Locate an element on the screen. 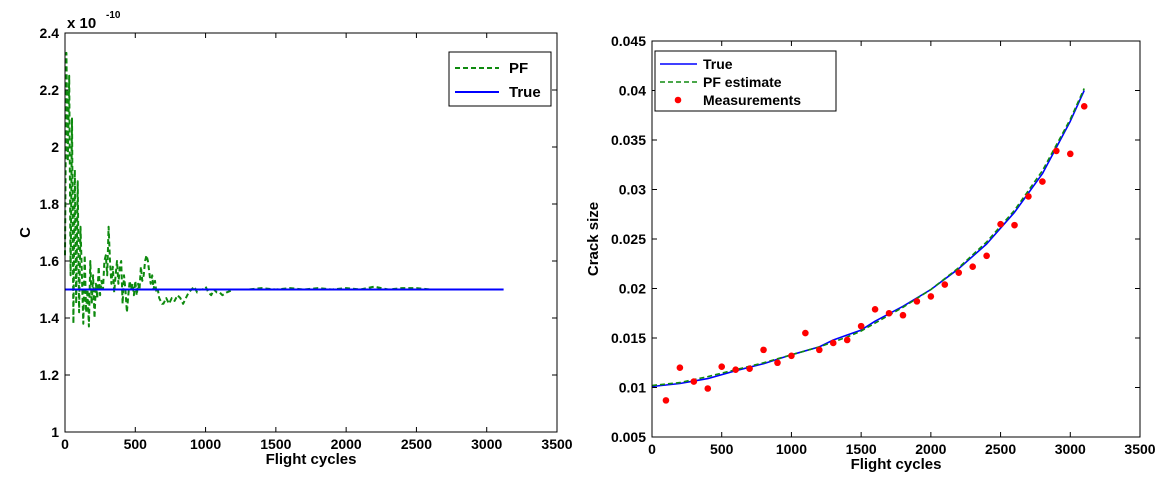  y-tick-label: 1.8 is located at coordinates (50, 204).